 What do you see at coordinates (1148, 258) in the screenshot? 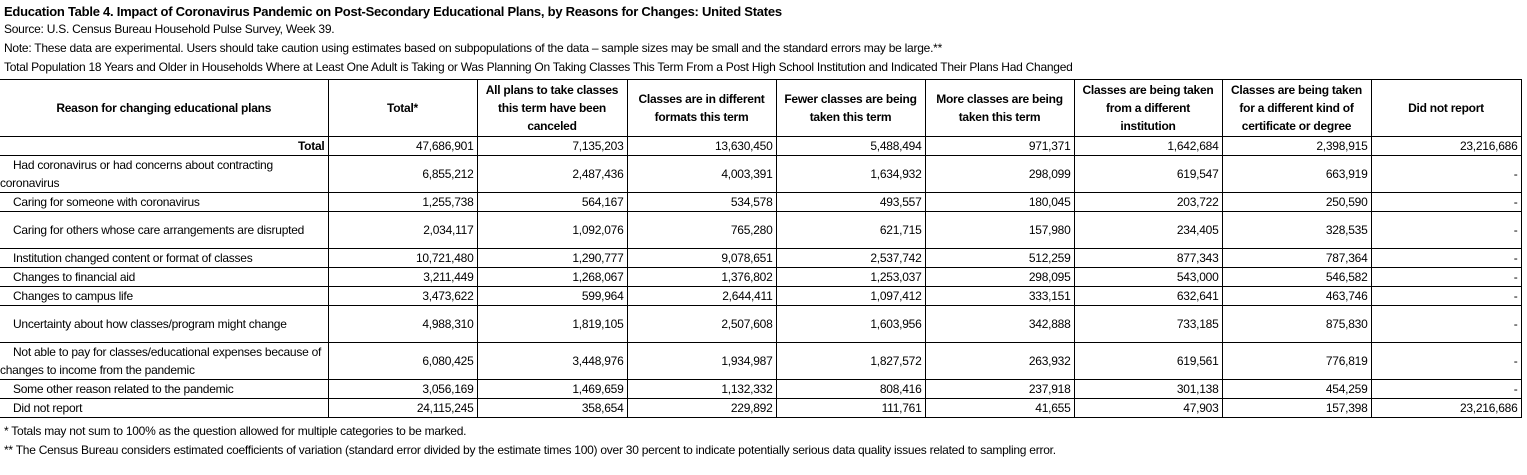
I see `cell-value: 877,343` at bounding box center [1148, 258].